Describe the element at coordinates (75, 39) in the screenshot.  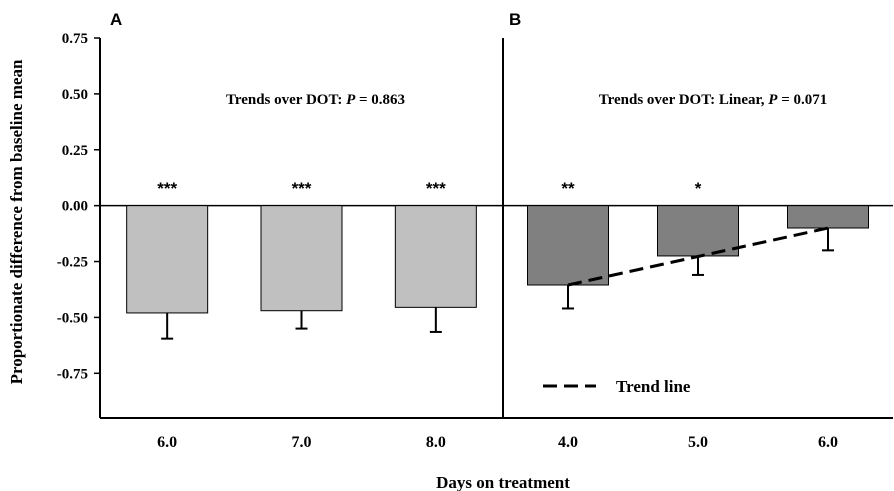
I see `y-tick-label: 0.75` at that location.